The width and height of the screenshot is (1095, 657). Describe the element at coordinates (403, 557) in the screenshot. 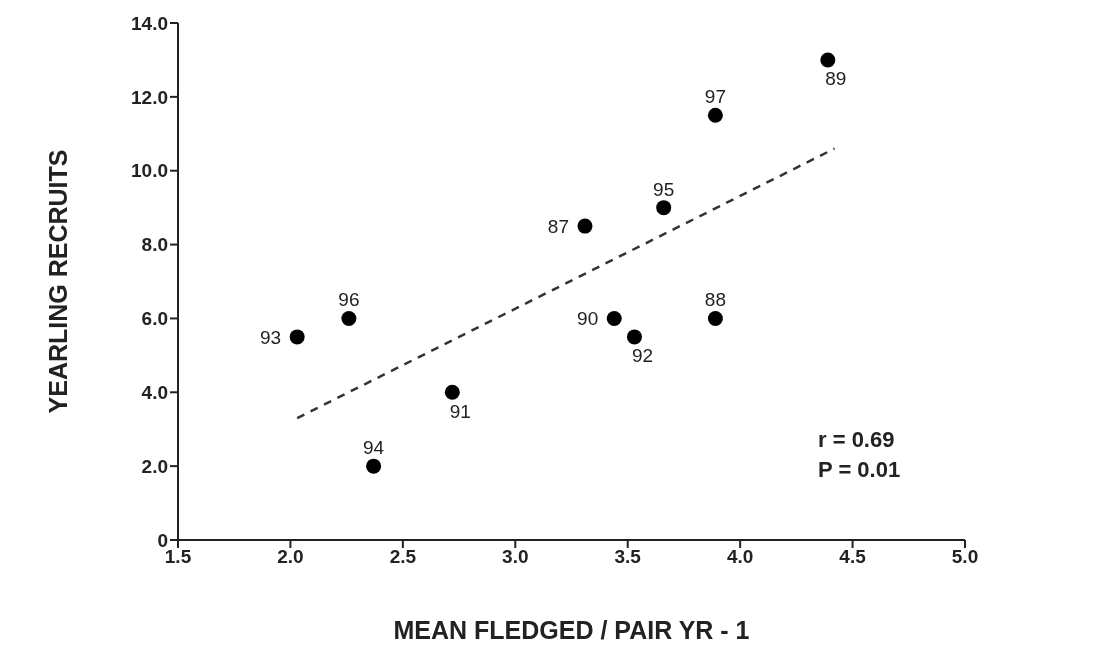

I see `x-tick-label: 2.5` at that location.